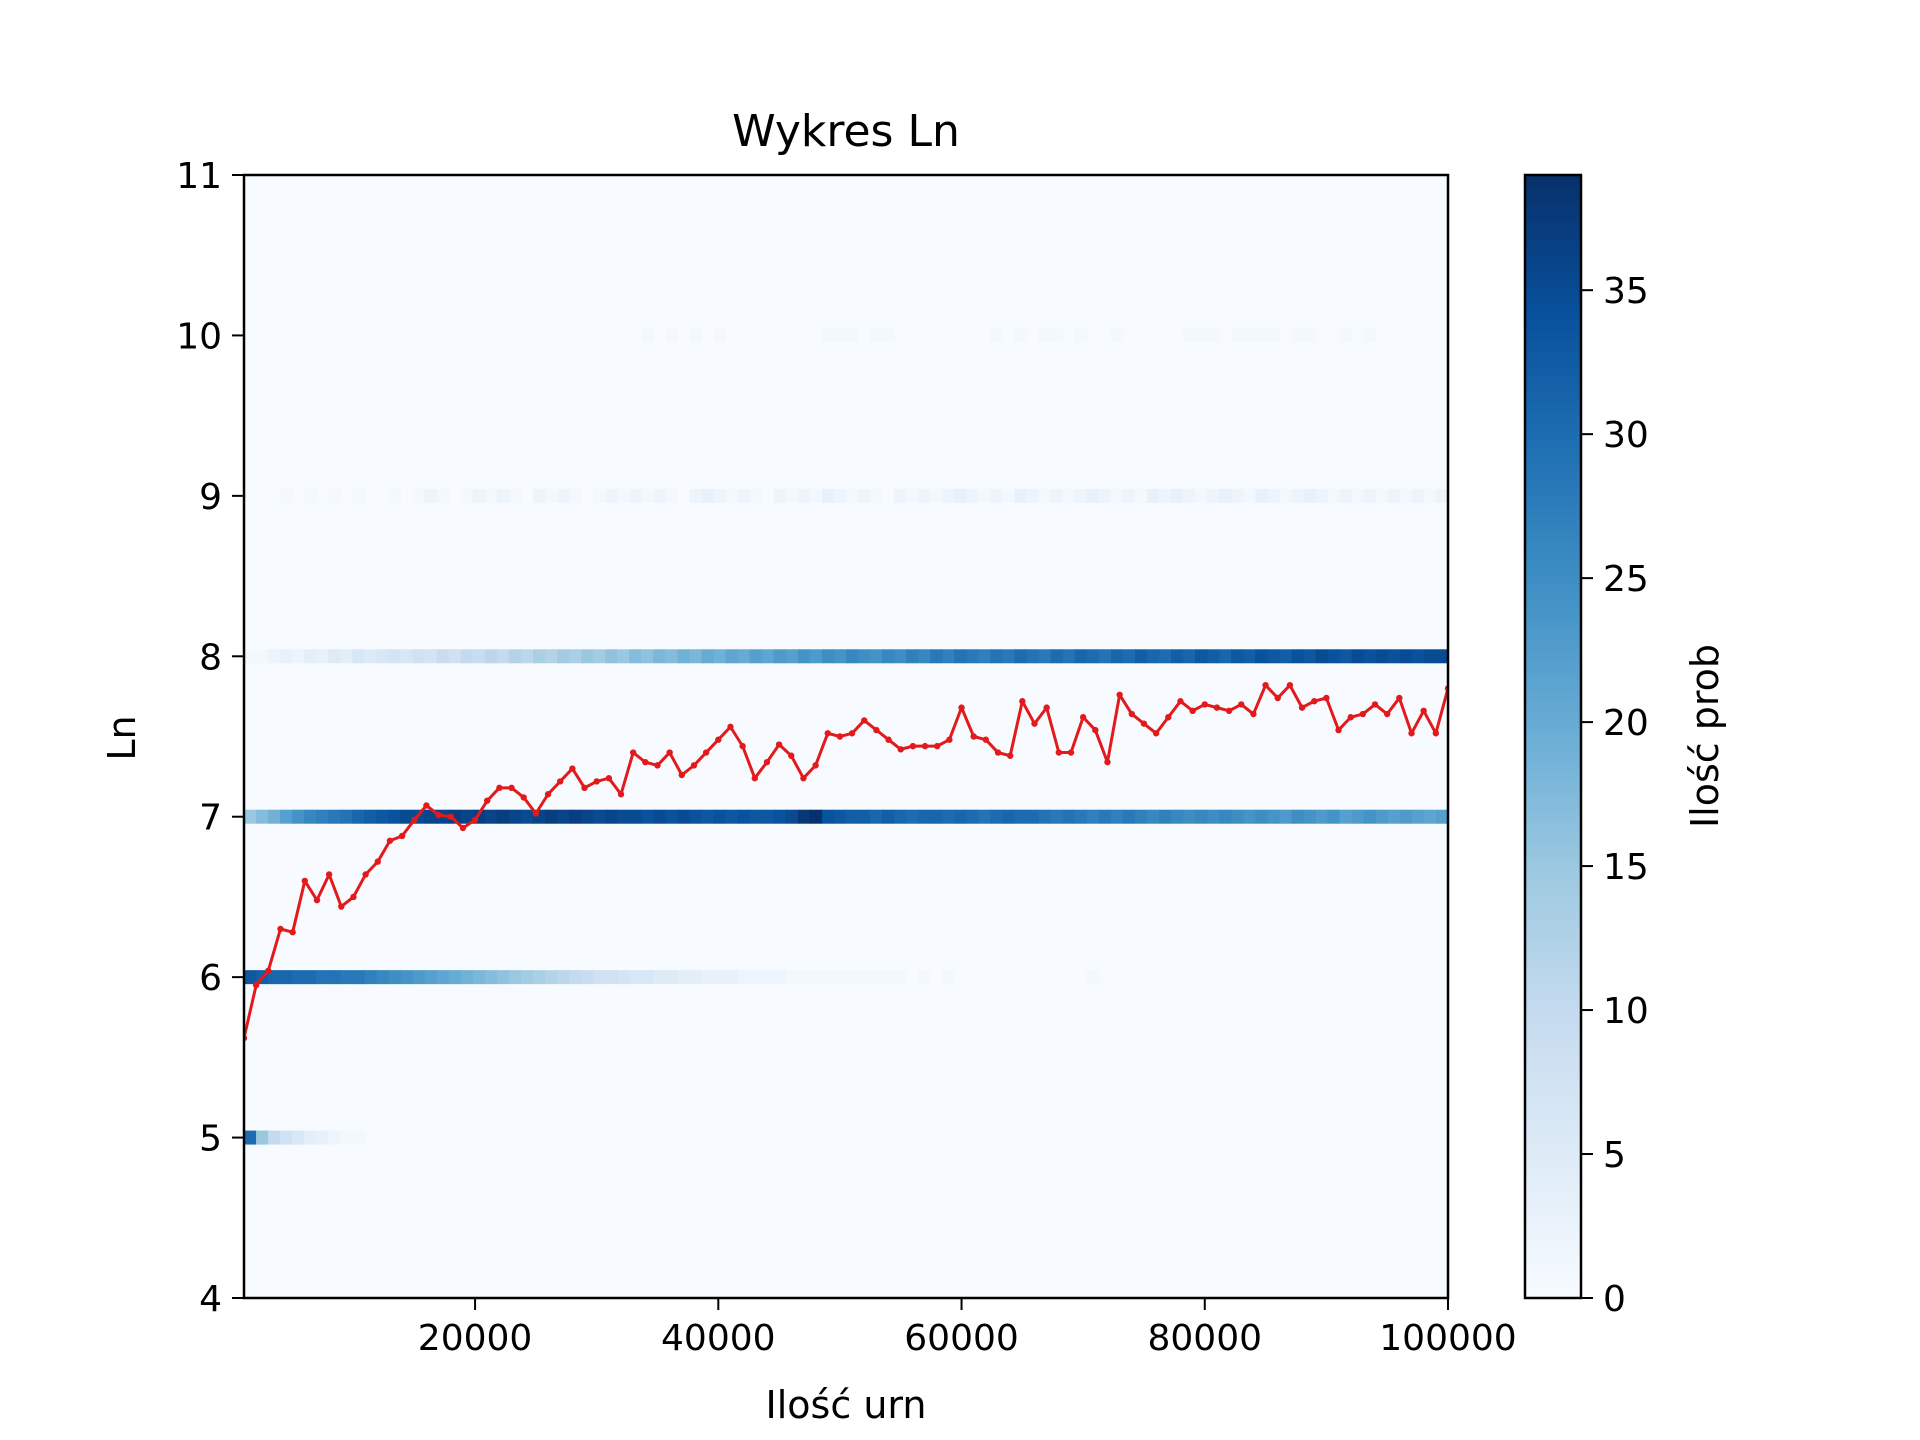  What do you see at coordinates (1626, 291) in the screenshot?
I see `colorbar-tick-label: 35` at bounding box center [1626, 291].